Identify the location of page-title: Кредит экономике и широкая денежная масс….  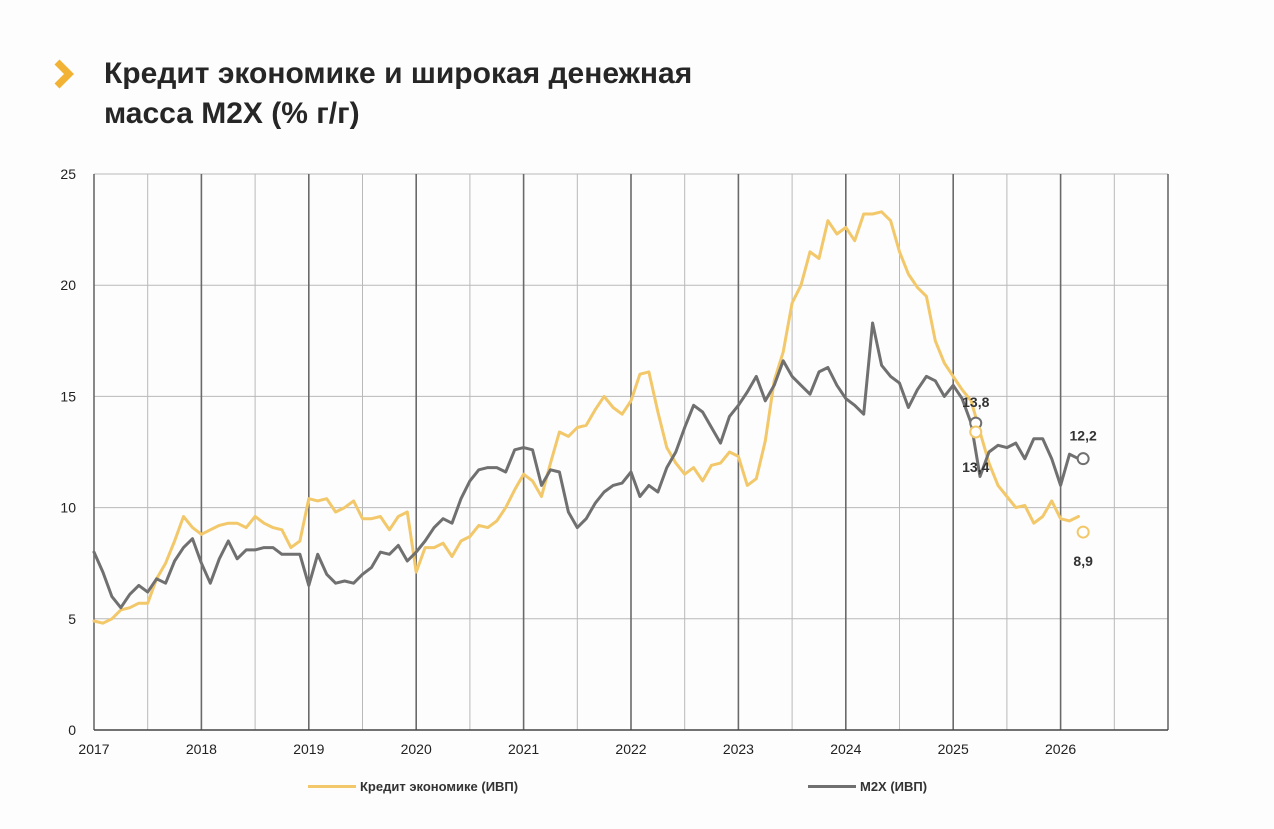
(454, 94).